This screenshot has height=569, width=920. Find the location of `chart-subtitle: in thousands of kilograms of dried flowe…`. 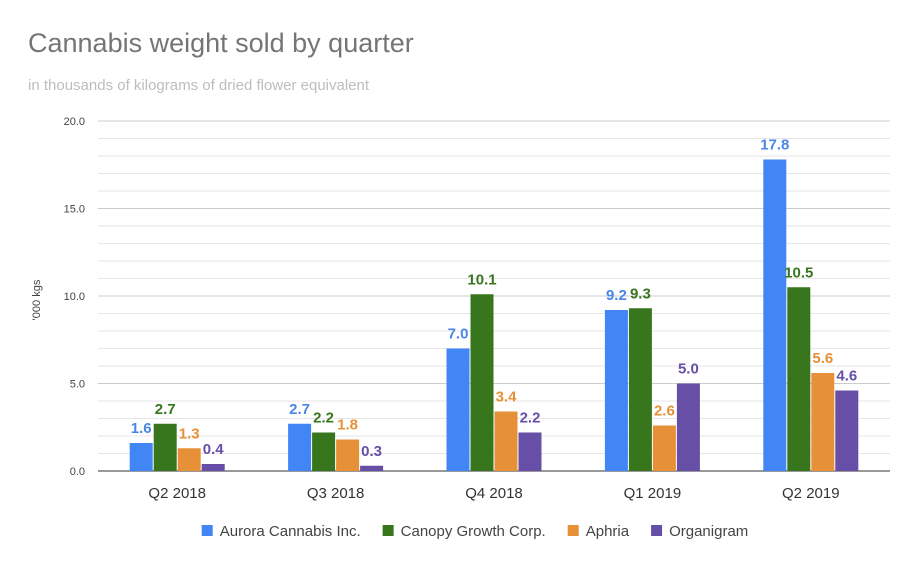

chart-subtitle: in thousands of kilograms of dried flowe… is located at coordinates (199, 85).